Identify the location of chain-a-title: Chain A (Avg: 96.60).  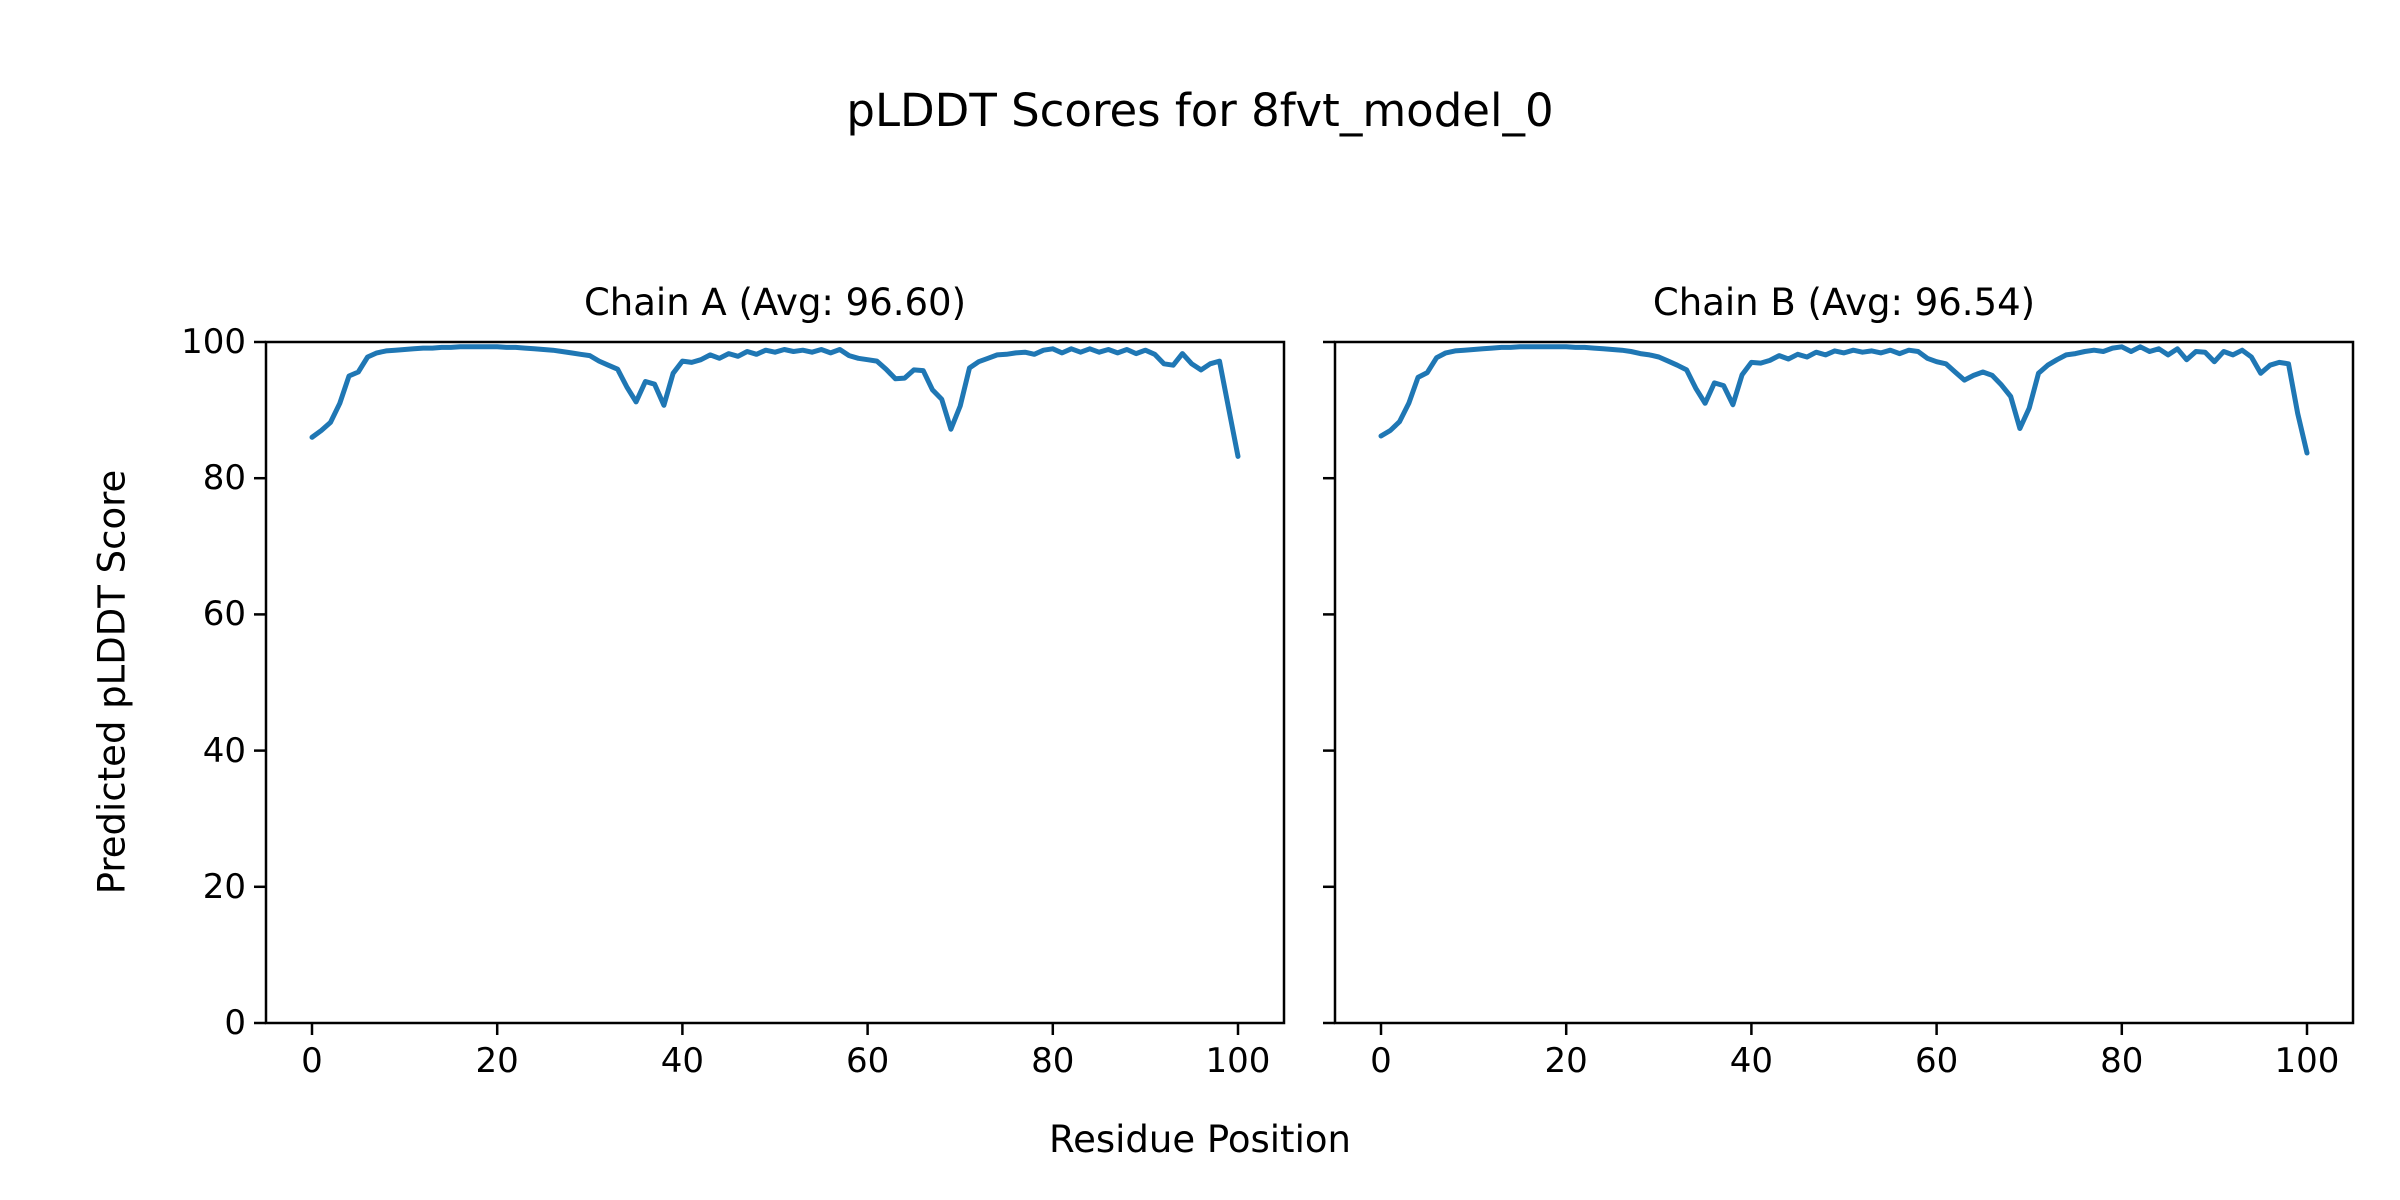
(775, 302).